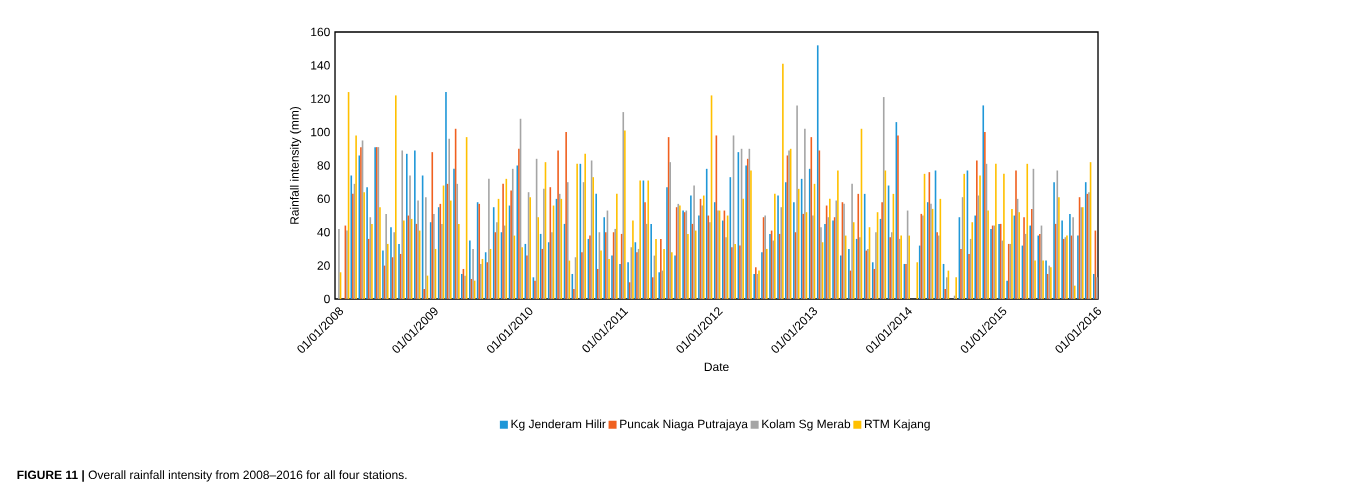 The height and width of the screenshot is (502, 1355). What do you see at coordinates (897, 425) in the screenshot?
I see `legend-label: RTM Kajang` at bounding box center [897, 425].